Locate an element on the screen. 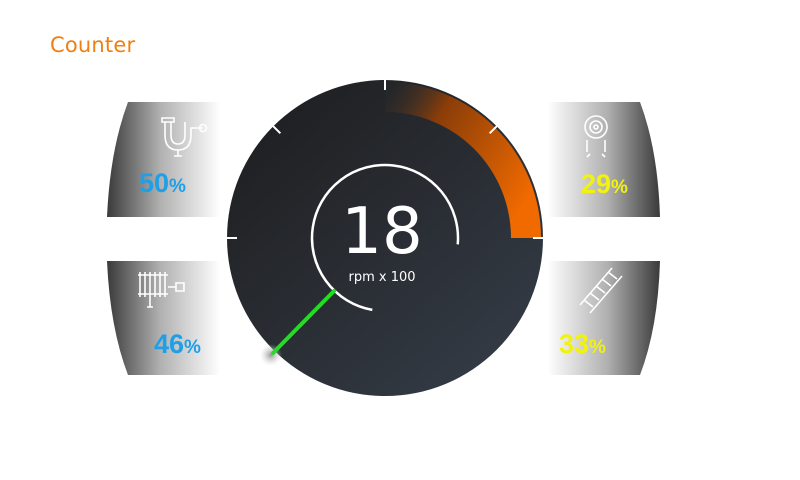 This screenshot has height=480, width=800. panel-top-left is located at coordinates (182, 159).